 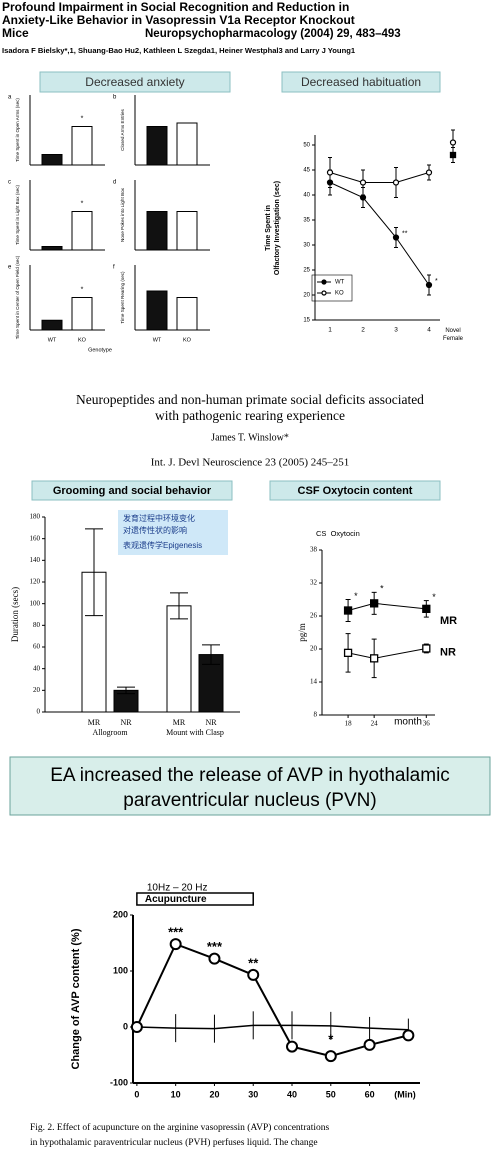 I want to click on y-axis-label: Time Spent in Light Box (sec), so click(x=17, y=214).